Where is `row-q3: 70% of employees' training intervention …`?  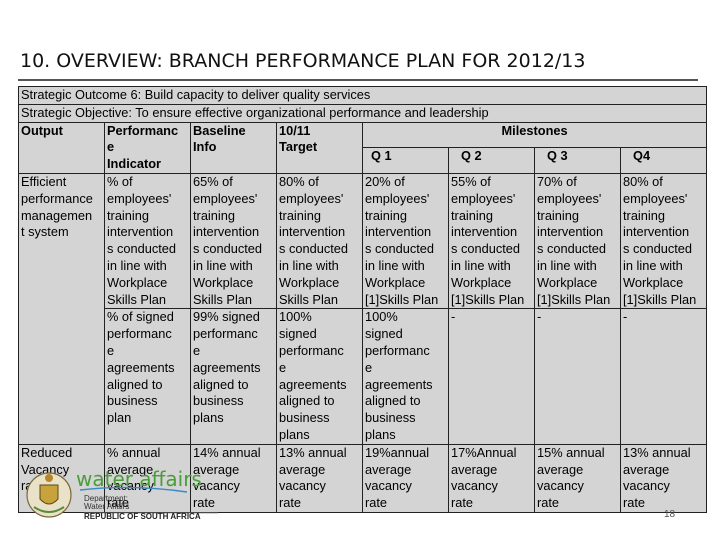 row-q3: 70% of employees' training intervention … is located at coordinates (577, 241).